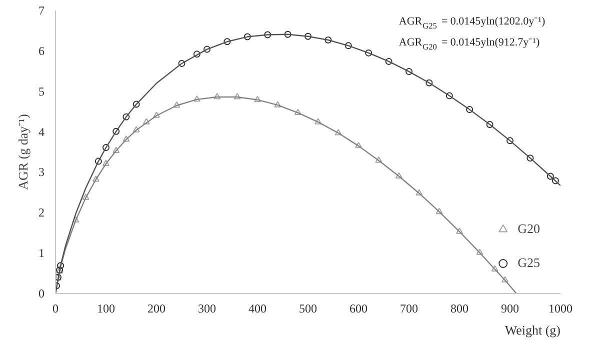 The image size is (600, 342). I want to click on y-tick-label: 1, so click(41, 253).